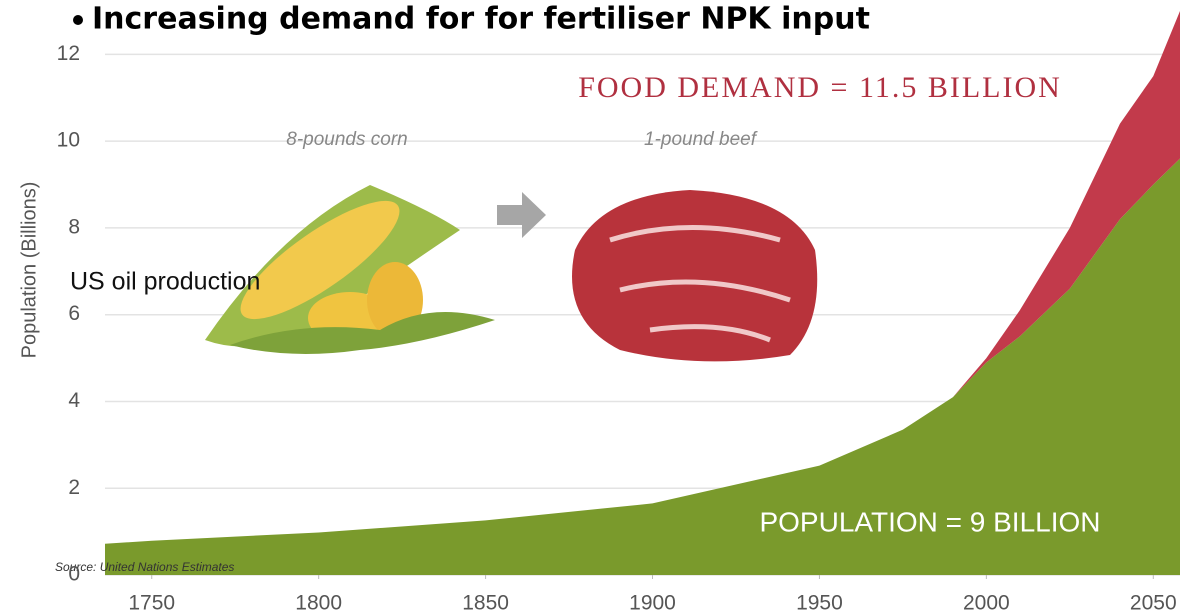  I want to click on beef-image, so click(695, 276).